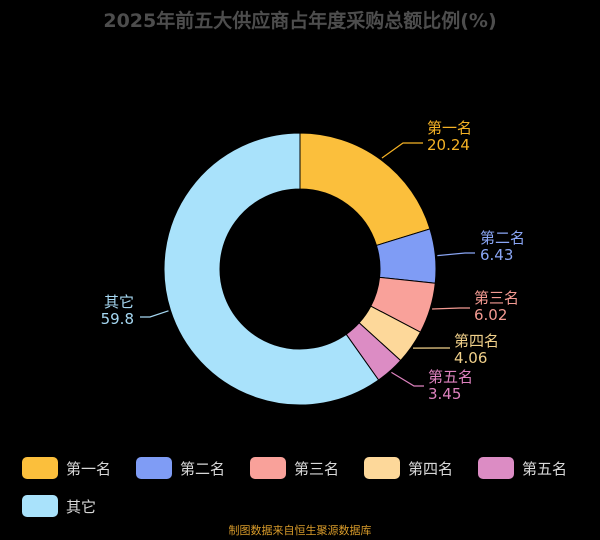 This screenshot has width=600, height=540. I want to click on legend-label: 第四名, so click(431, 468).